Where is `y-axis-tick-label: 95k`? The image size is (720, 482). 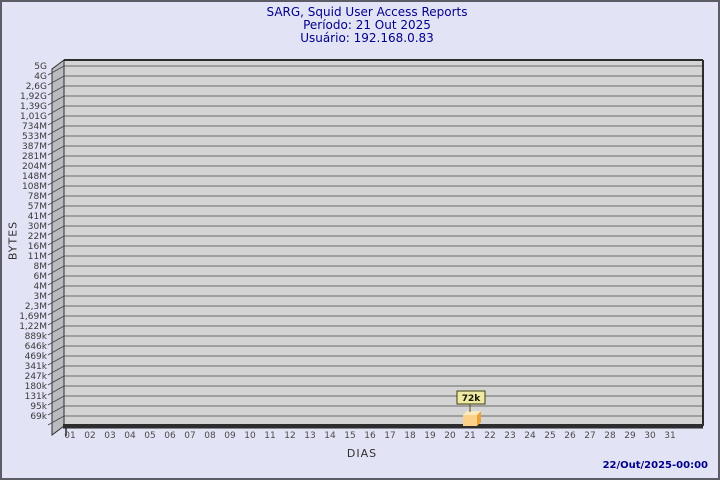 y-axis-tick-label: 95k is located at coordinates (38, 407).